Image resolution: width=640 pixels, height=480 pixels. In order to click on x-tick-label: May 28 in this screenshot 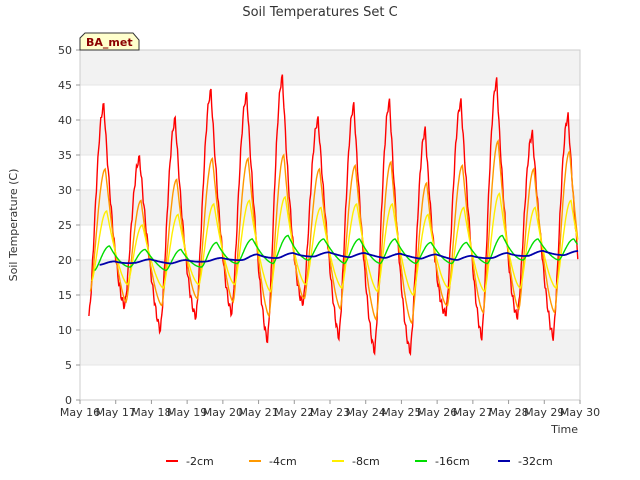, I will do `click(508, 412)`.